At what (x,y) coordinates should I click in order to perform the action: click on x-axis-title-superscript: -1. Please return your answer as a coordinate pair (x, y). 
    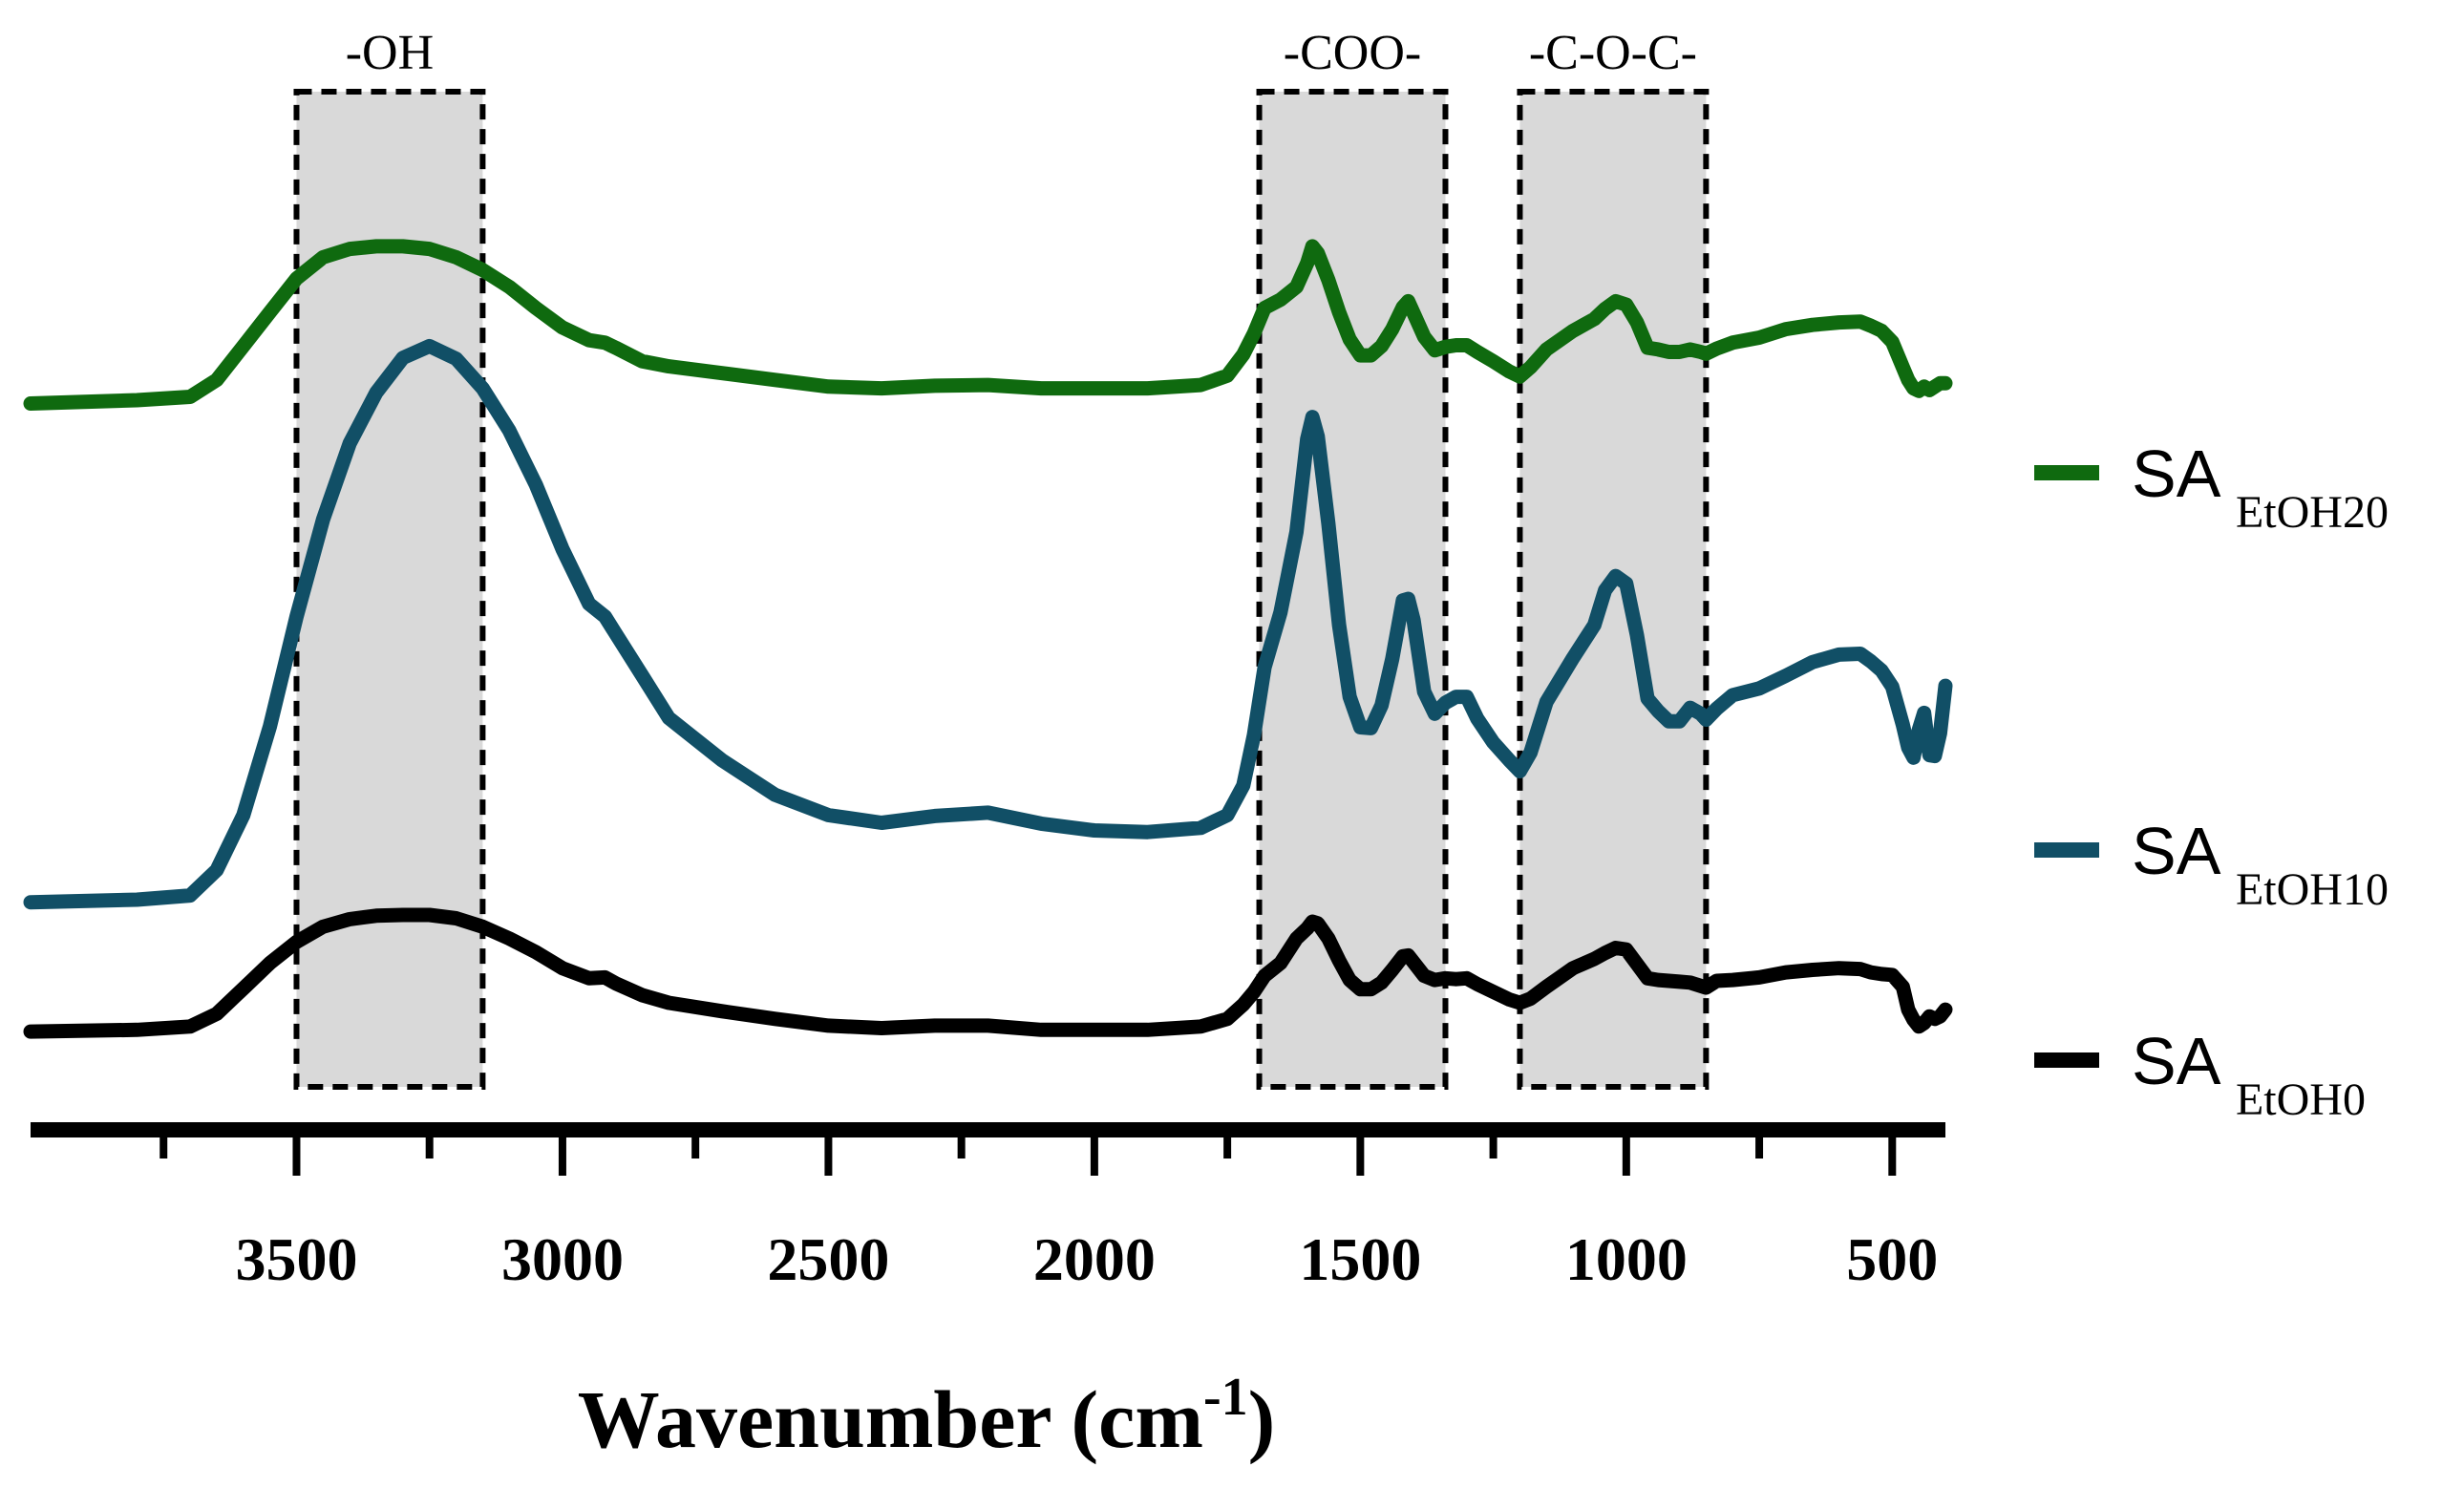
    Looking at the image, I should click on (1225, 1397).